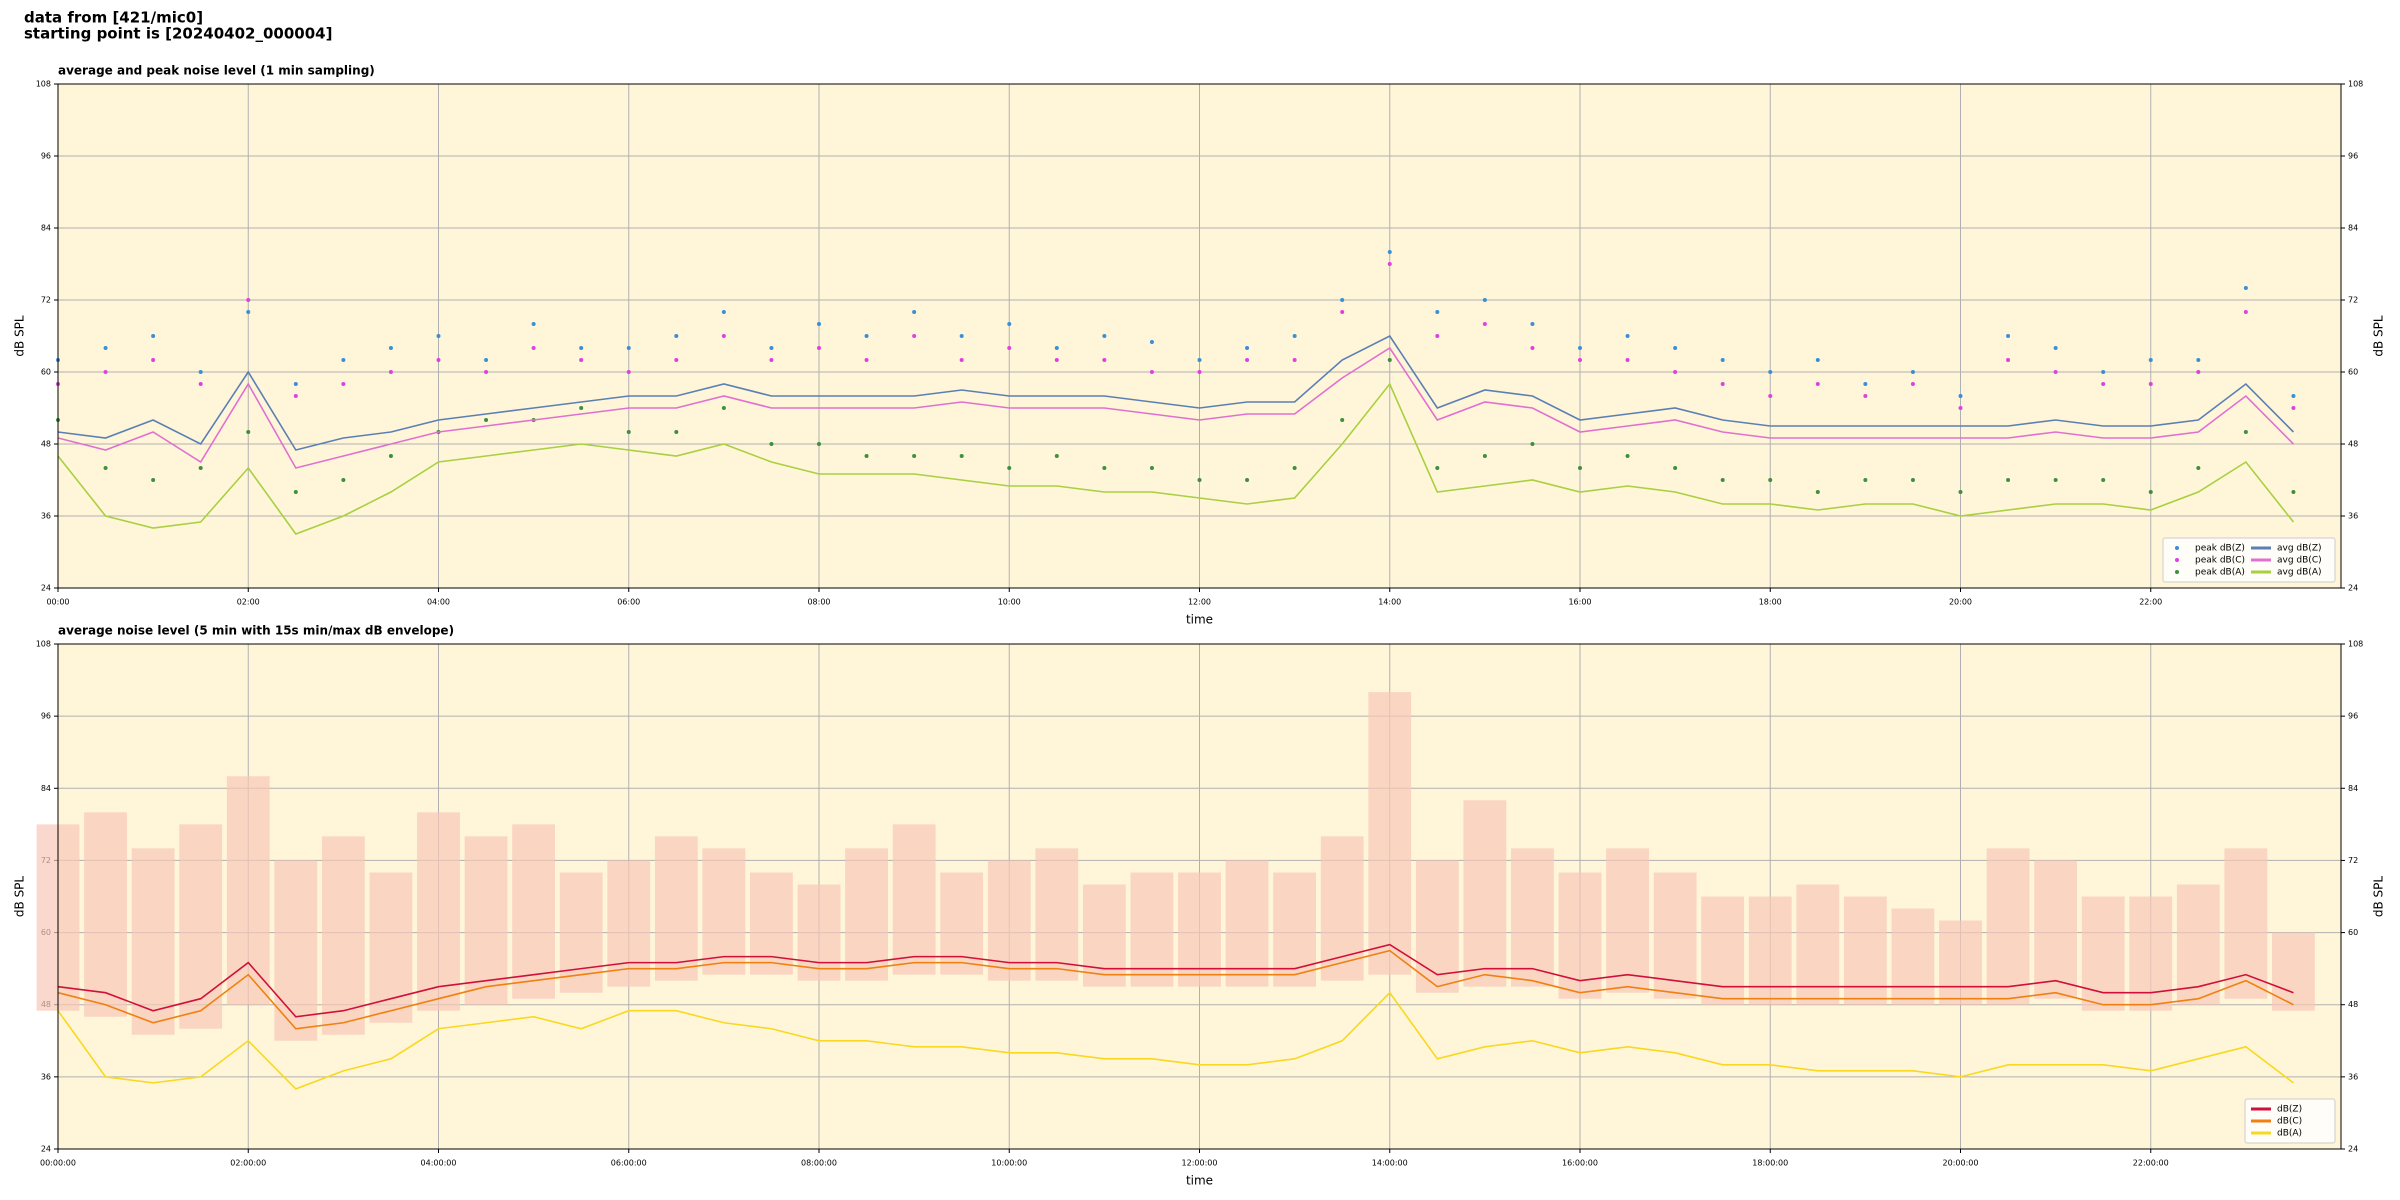  Describe the element at coordinates (46, 372) in the screenshot. I see `y-tick-label: 60` at that location.